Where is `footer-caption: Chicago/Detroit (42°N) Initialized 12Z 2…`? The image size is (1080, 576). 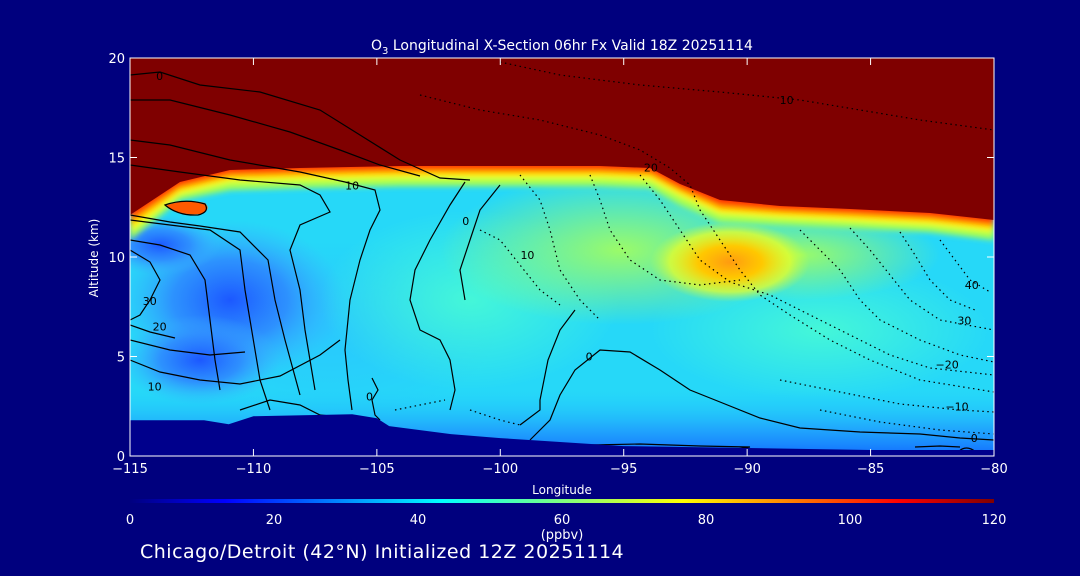 footer-caption: Chicago/Detroit (42°N) Initialized 12Z 2… is located at coordinates (382, 552).